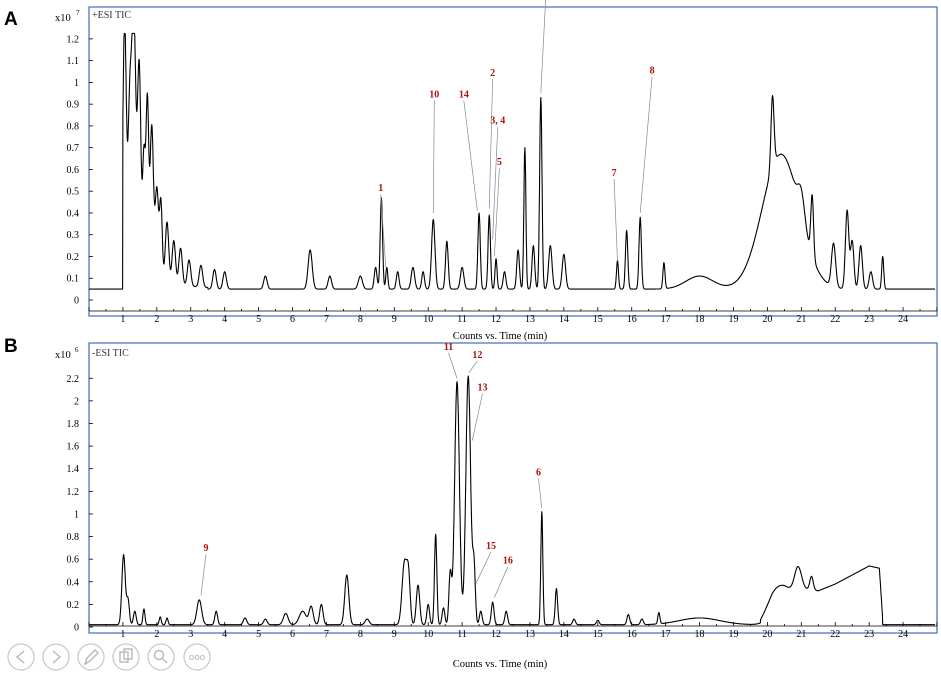 This screenshot has width=941, height=677. What do you see at coordinates (224, 634) in the screenshot?
I see `x-tick-label: 4` at bounding box center [224, 634].